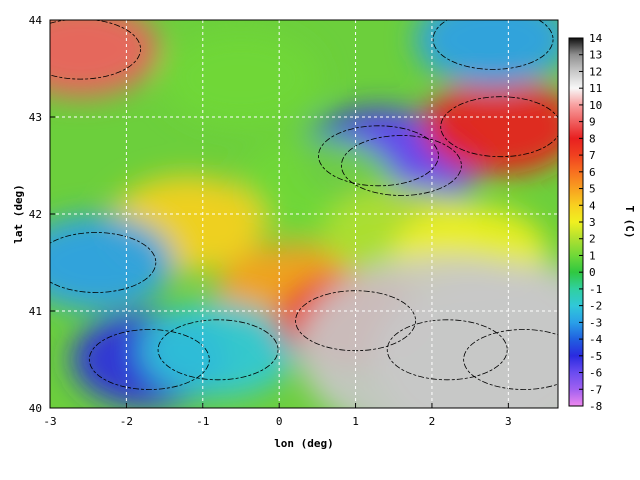 This screenshot has height=480, width=640. I want to click on colorbar-tick-label: -5, so click(595, 356).